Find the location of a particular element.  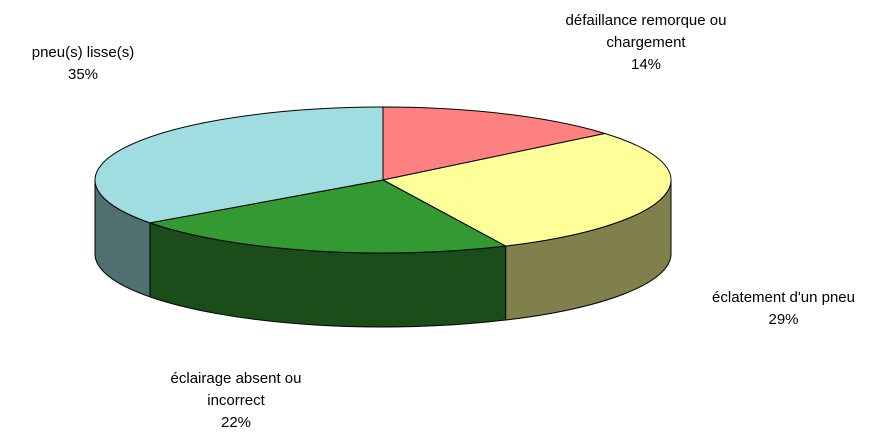

slice-label: défaillance remorque ou chargement 14% is located at coordinates (646, 43).